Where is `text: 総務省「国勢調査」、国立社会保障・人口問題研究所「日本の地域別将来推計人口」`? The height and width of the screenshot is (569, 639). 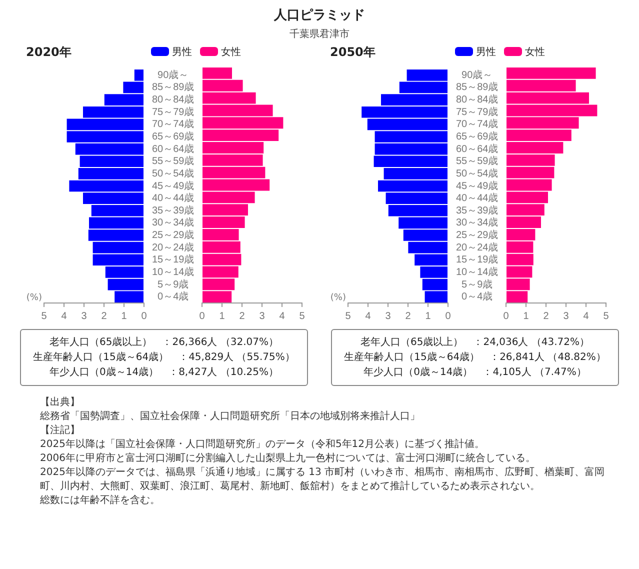 text: 総務省「国勢調査」、国立社会保障・人口問題研究所「日本の地域別将来推計人口」 is located at coordinates (230, 417).